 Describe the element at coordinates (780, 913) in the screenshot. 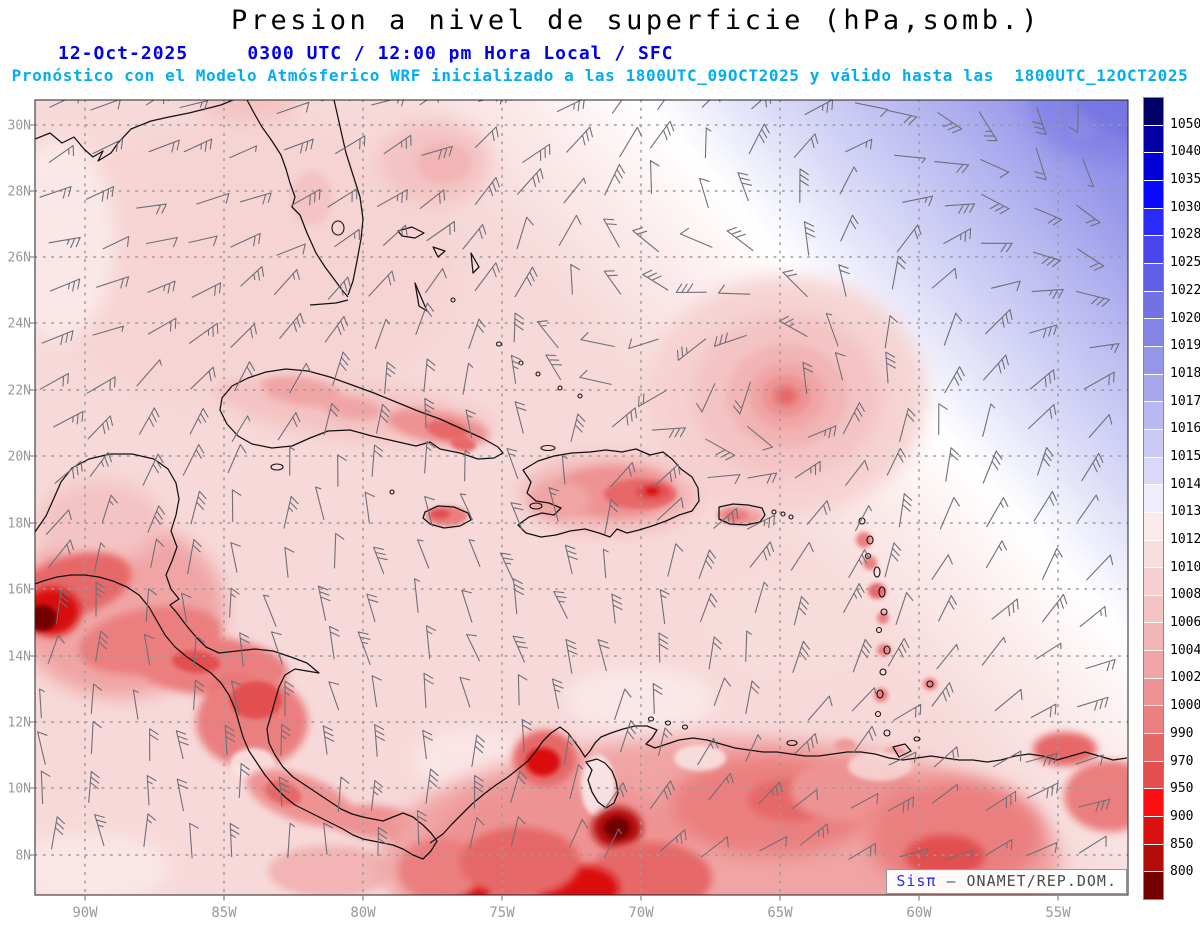

I see `lon-tick-label: 65W` at that location.